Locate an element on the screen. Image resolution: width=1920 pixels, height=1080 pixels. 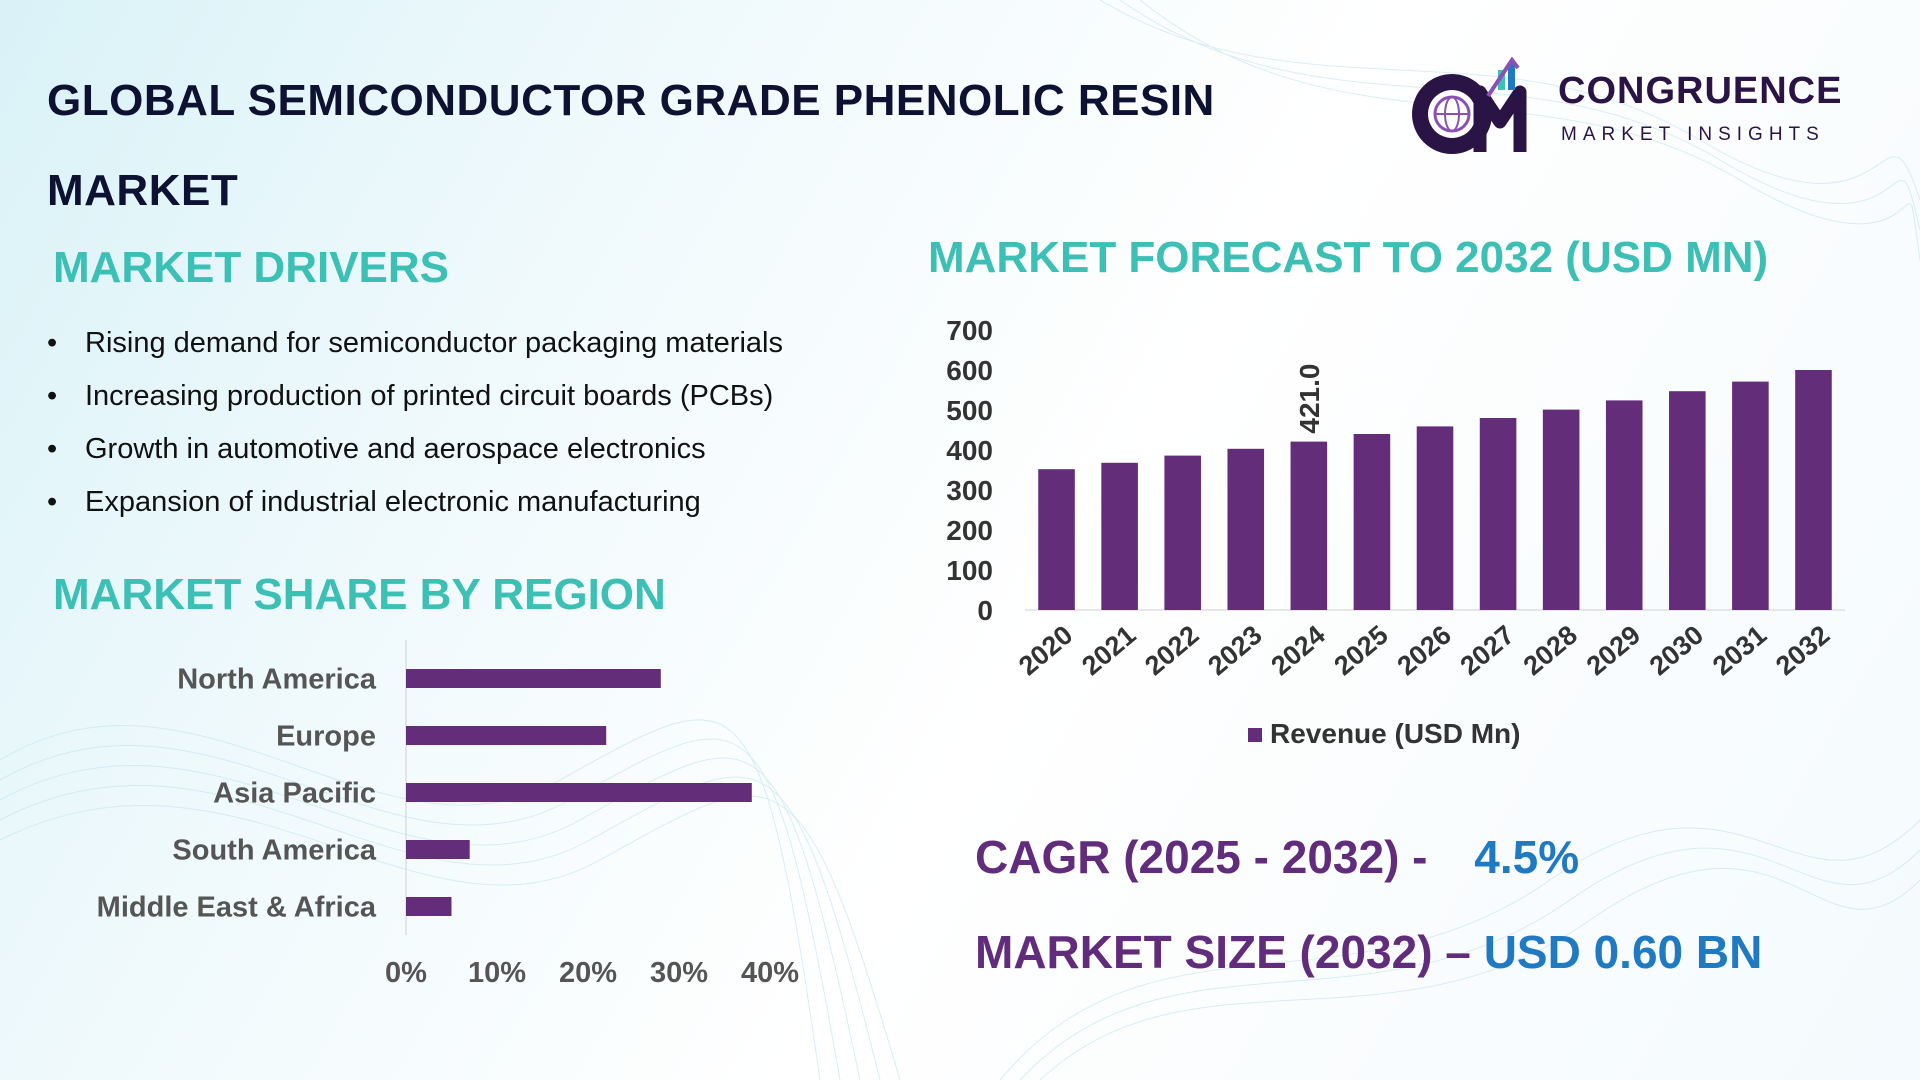
forecast-bar-2027 is located at coordinates (1498, 514).